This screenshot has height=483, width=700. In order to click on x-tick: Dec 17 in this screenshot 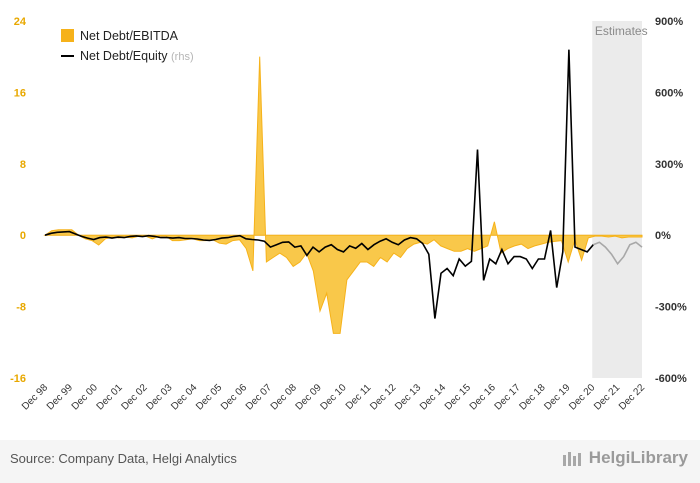, I will do `click(508, 397)`.